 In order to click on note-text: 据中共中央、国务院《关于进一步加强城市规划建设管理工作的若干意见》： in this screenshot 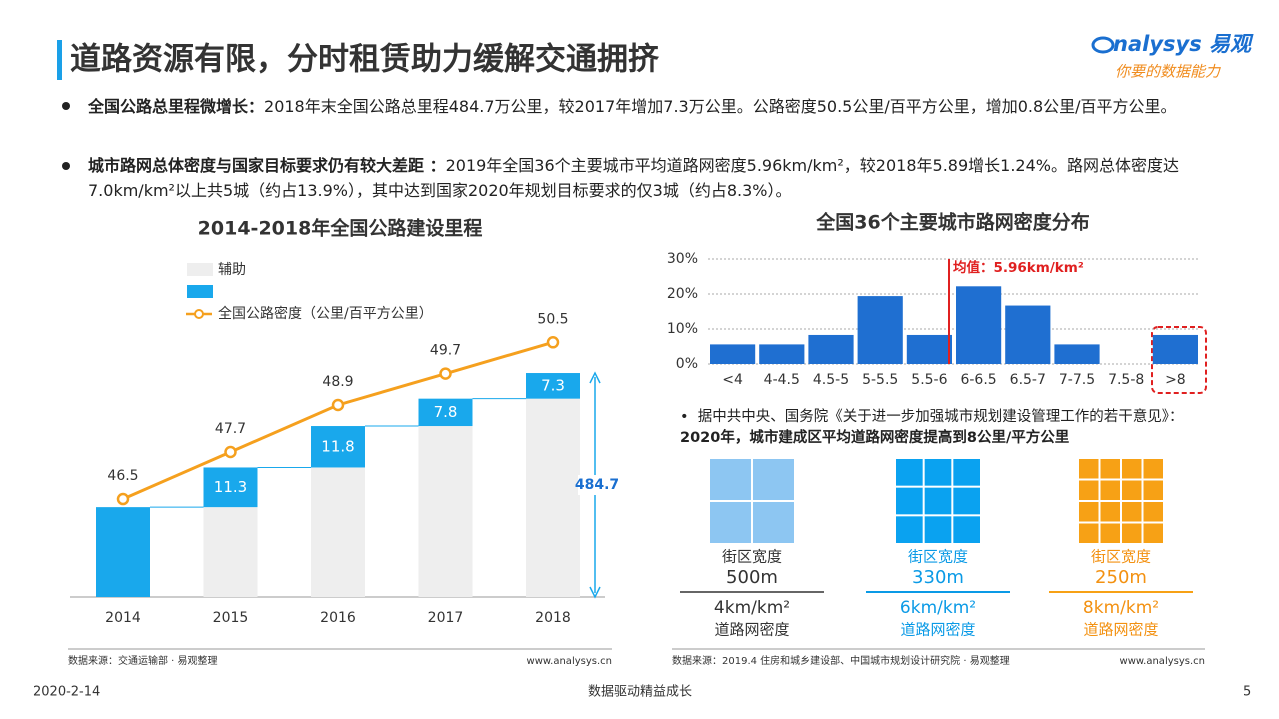, I will do `click(940, 417)`.